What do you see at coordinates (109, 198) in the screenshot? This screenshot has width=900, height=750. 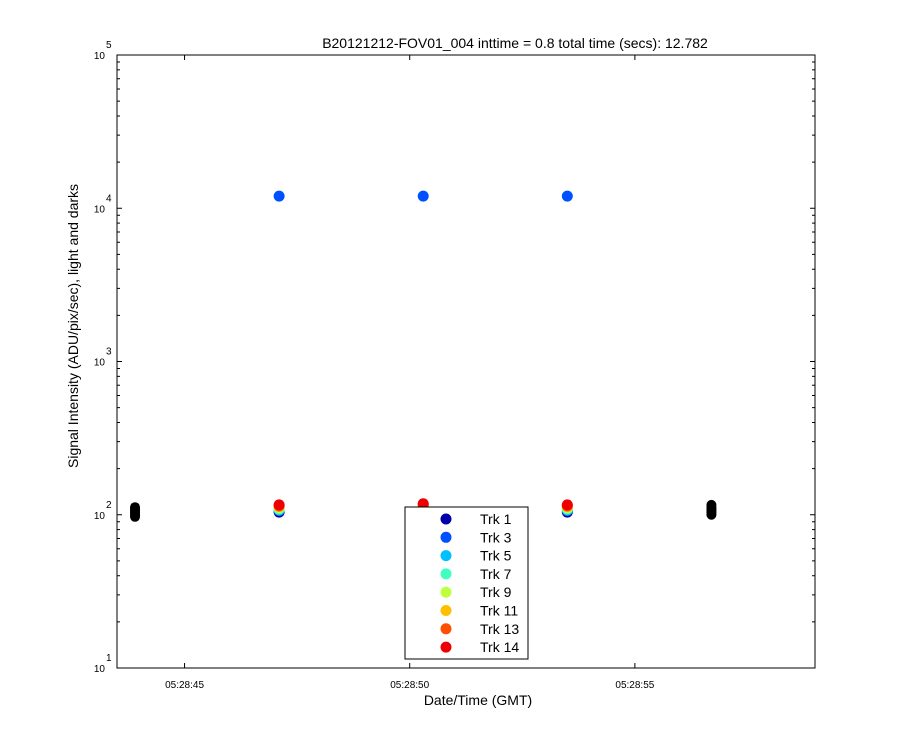 I see `y-tick-exponent: 4` at bounding box center [109, 198].